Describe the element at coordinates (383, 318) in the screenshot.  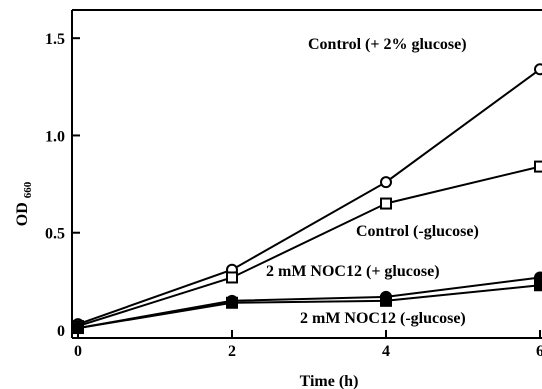
I see `label-noc12-minus-glucose: 2 mM NOC12 (-glucose)` at that location.